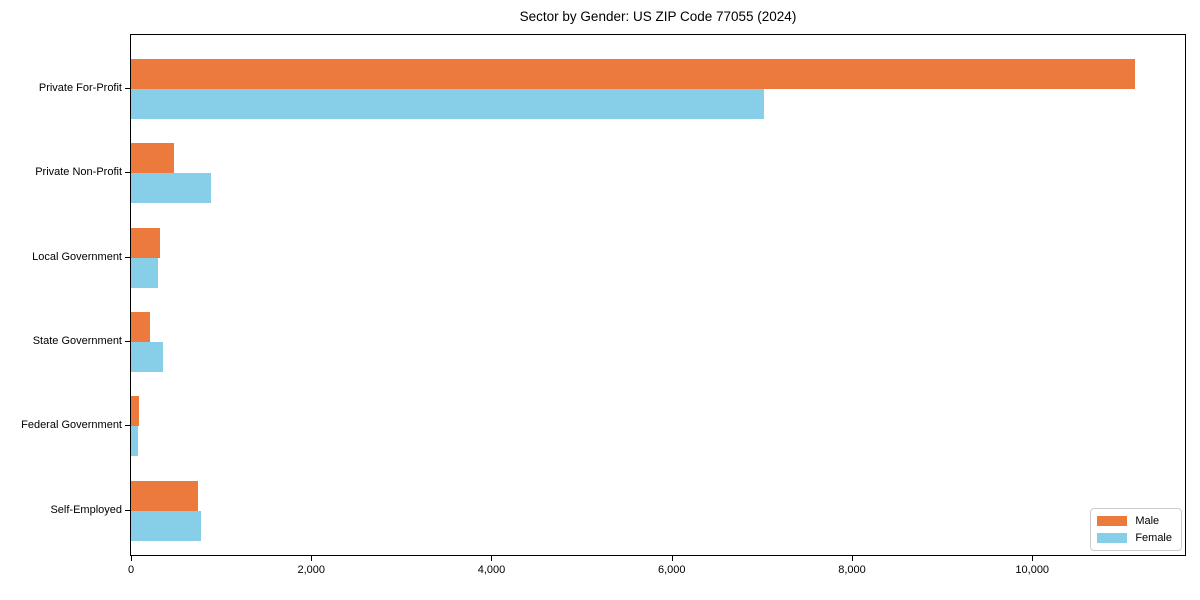 The height and width of the screenshot is (600, 1200). I want to click on bar-female-private-non-profit, so click(171, 188).